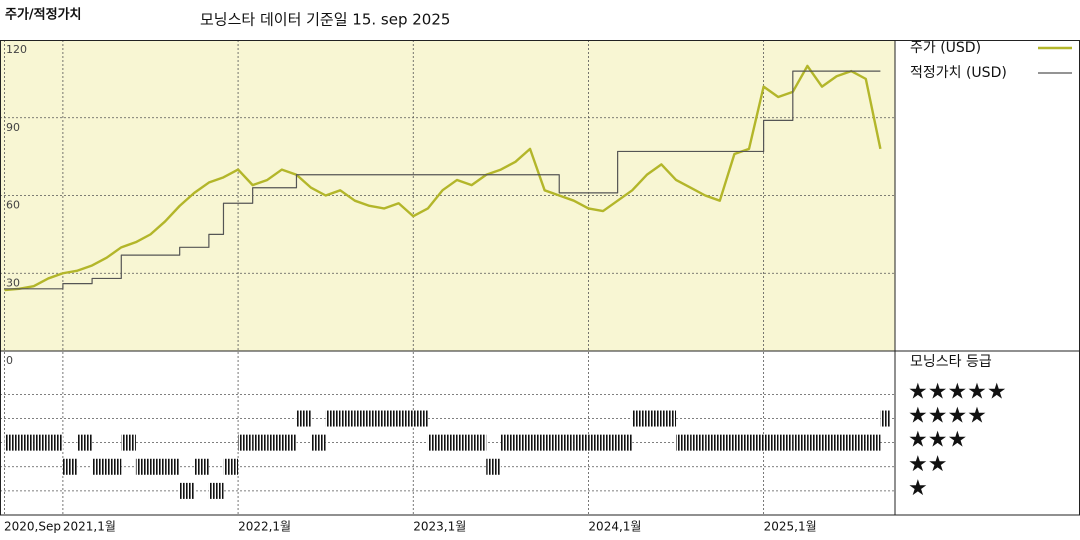 The height and width of the screenshot is (540, 1080). Describe the element at coordinates (13, 205) in the screenshot. I see `y-tick-label: 60` at that location.